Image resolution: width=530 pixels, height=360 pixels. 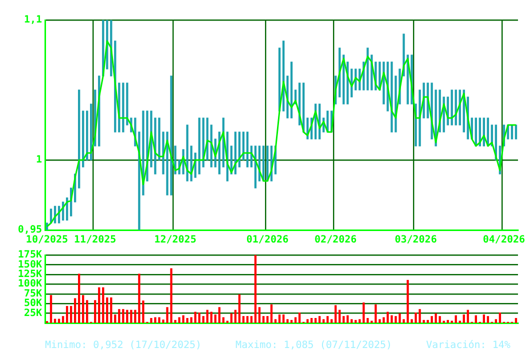 What do you see at coordinates (33, 313) in the screenshot?
I see `y-tick-label: 25K` at bounding box center [33, 313].